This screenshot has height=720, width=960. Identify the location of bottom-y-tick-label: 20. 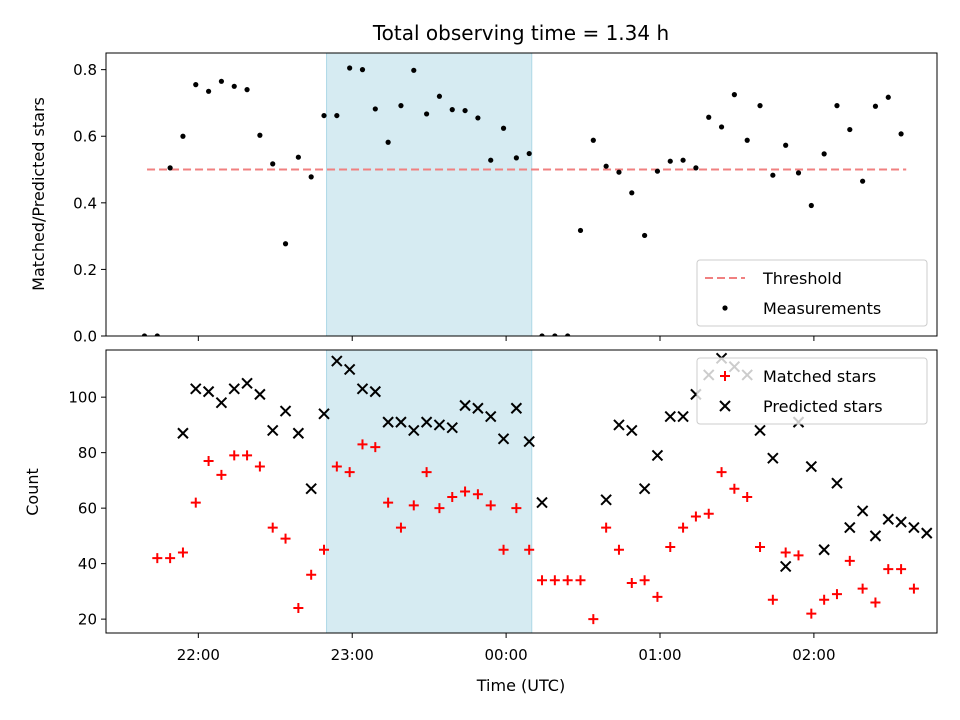
(87, 620).